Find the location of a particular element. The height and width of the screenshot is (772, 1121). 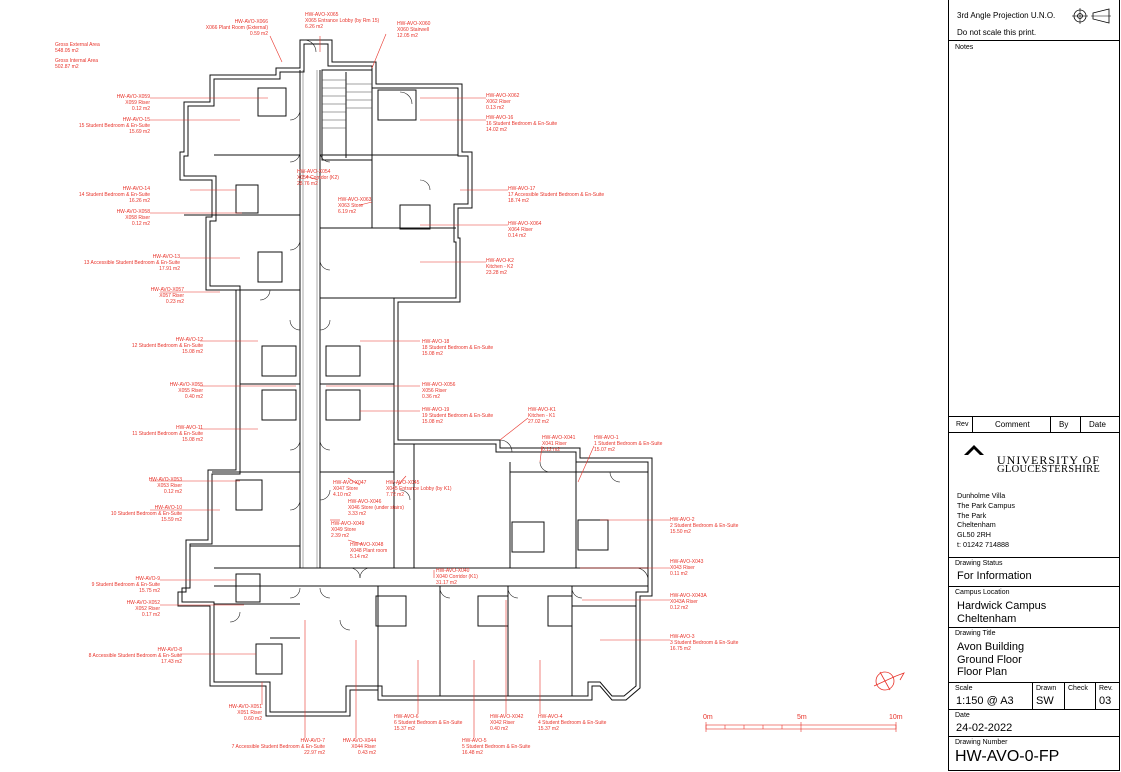

room-tag-area: 0.36 m2 is located at coordinates (431, 397).